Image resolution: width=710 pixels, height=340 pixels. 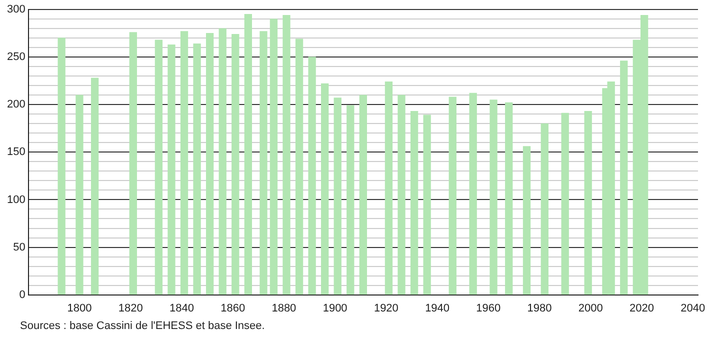 I want to click on y-tick-label: 50, so click(x=19, y=247).